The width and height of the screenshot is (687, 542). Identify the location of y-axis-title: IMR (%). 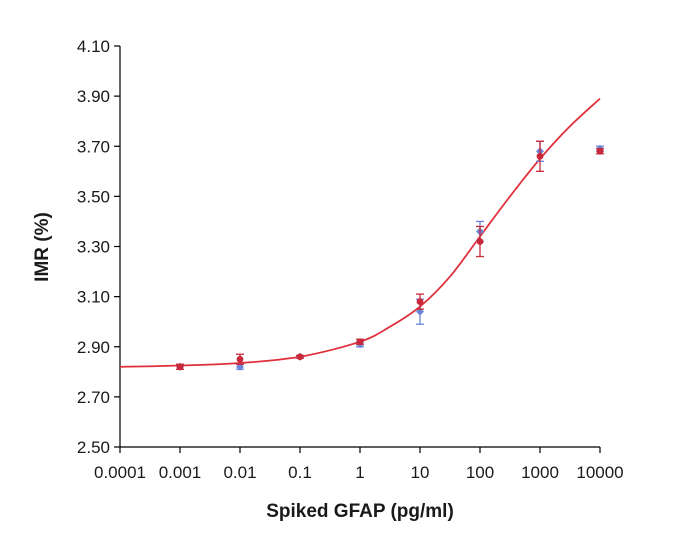
(42, 247).